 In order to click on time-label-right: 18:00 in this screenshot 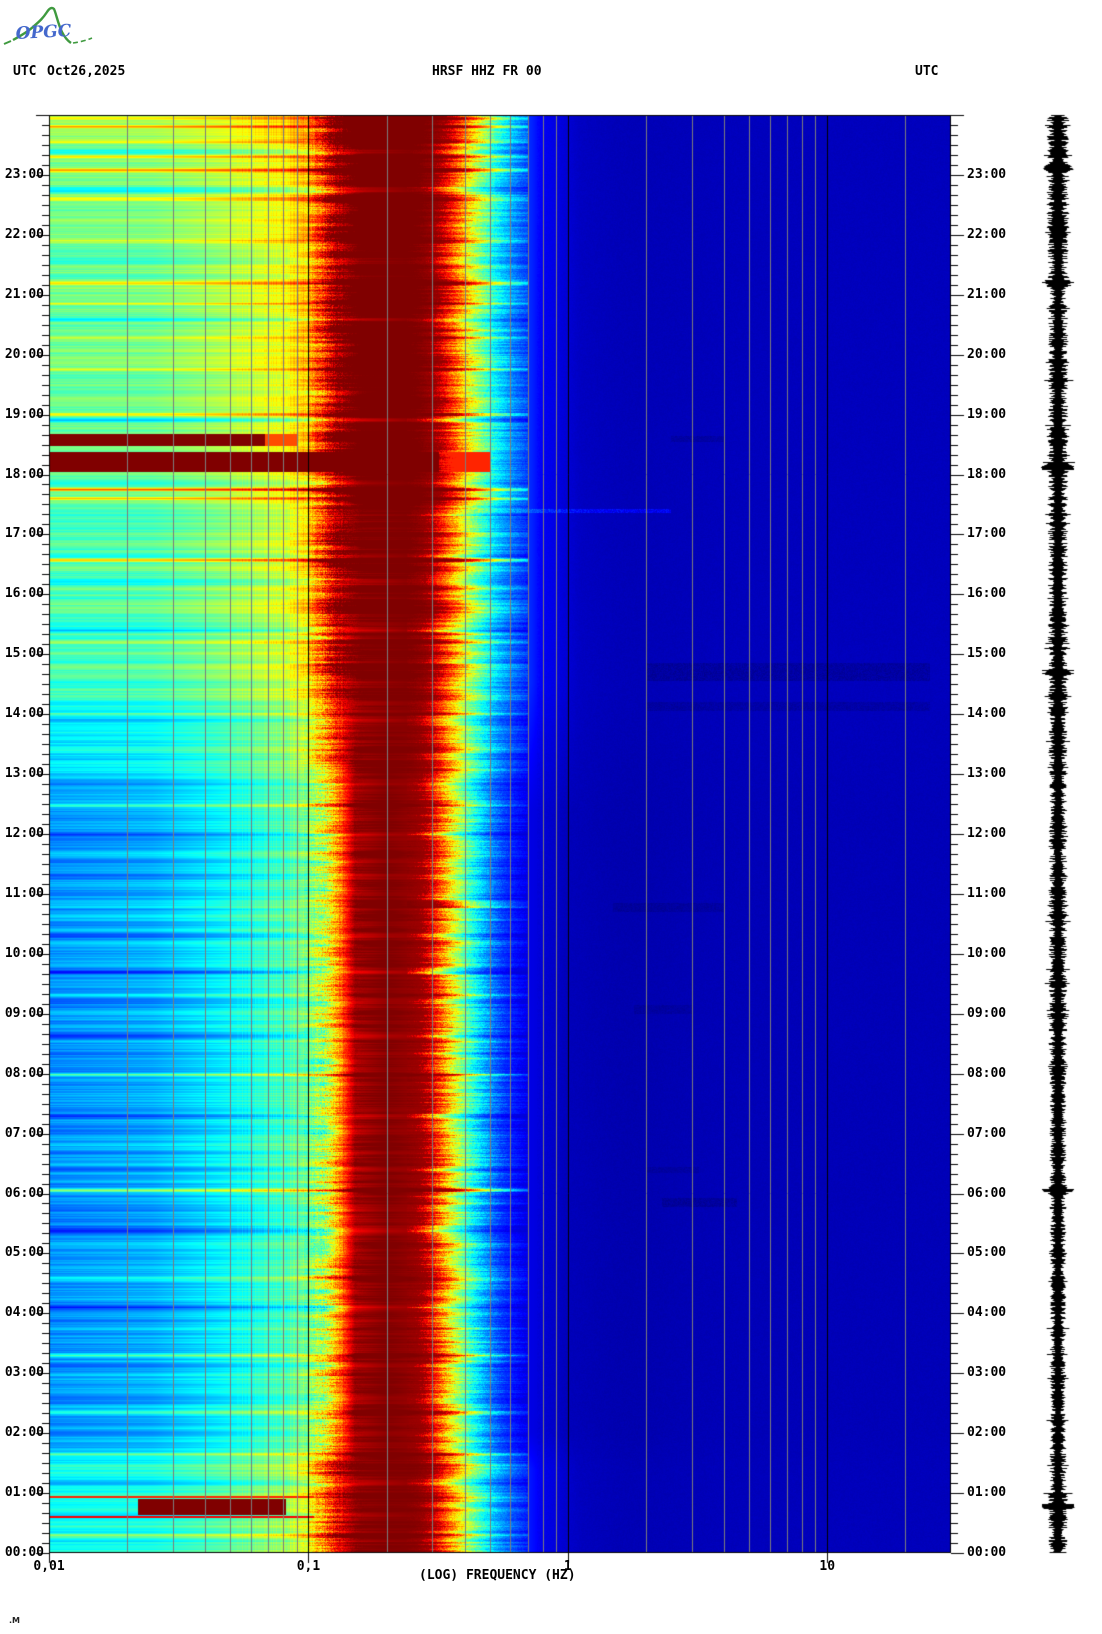, I will do `click(987, 474)`.